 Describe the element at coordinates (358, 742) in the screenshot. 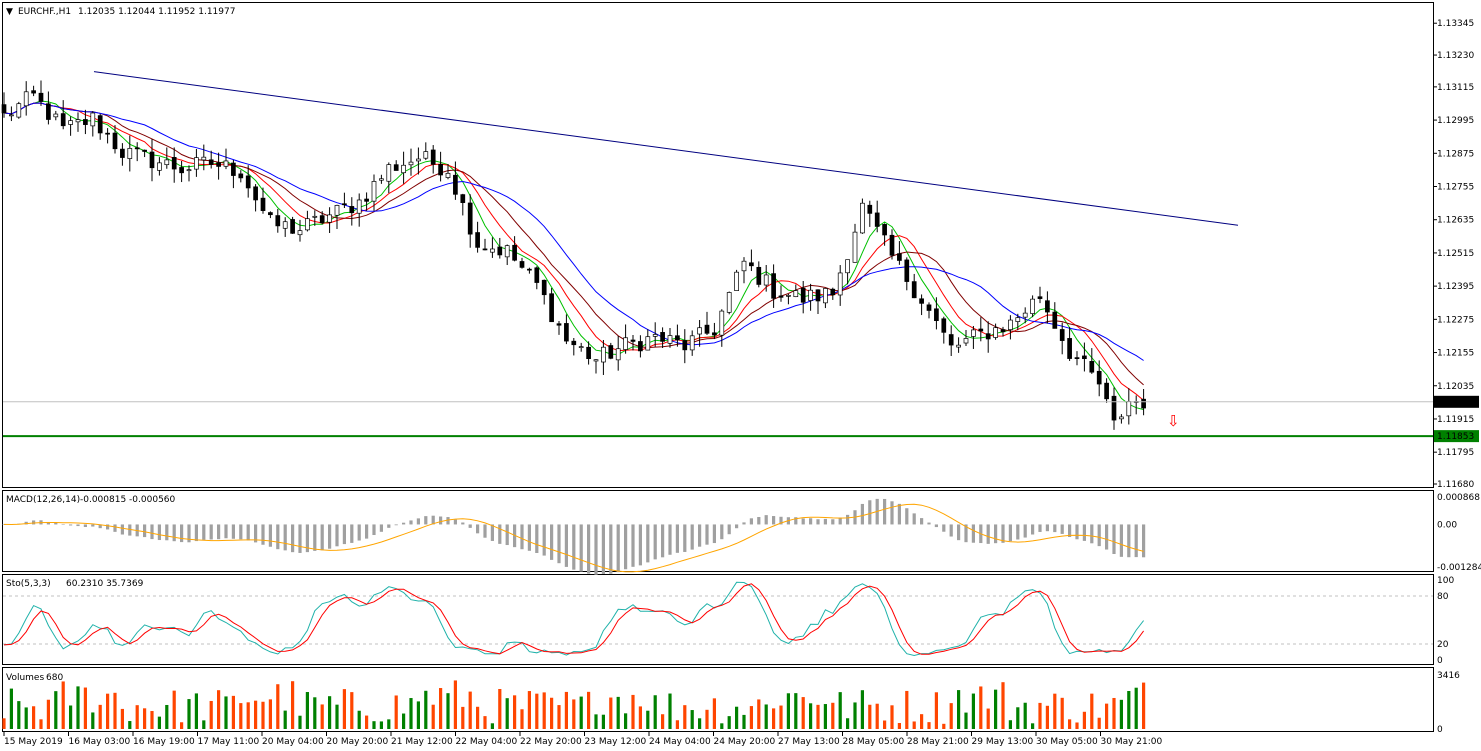

I see `time-tick-label: 20 May 20:00` at that location.